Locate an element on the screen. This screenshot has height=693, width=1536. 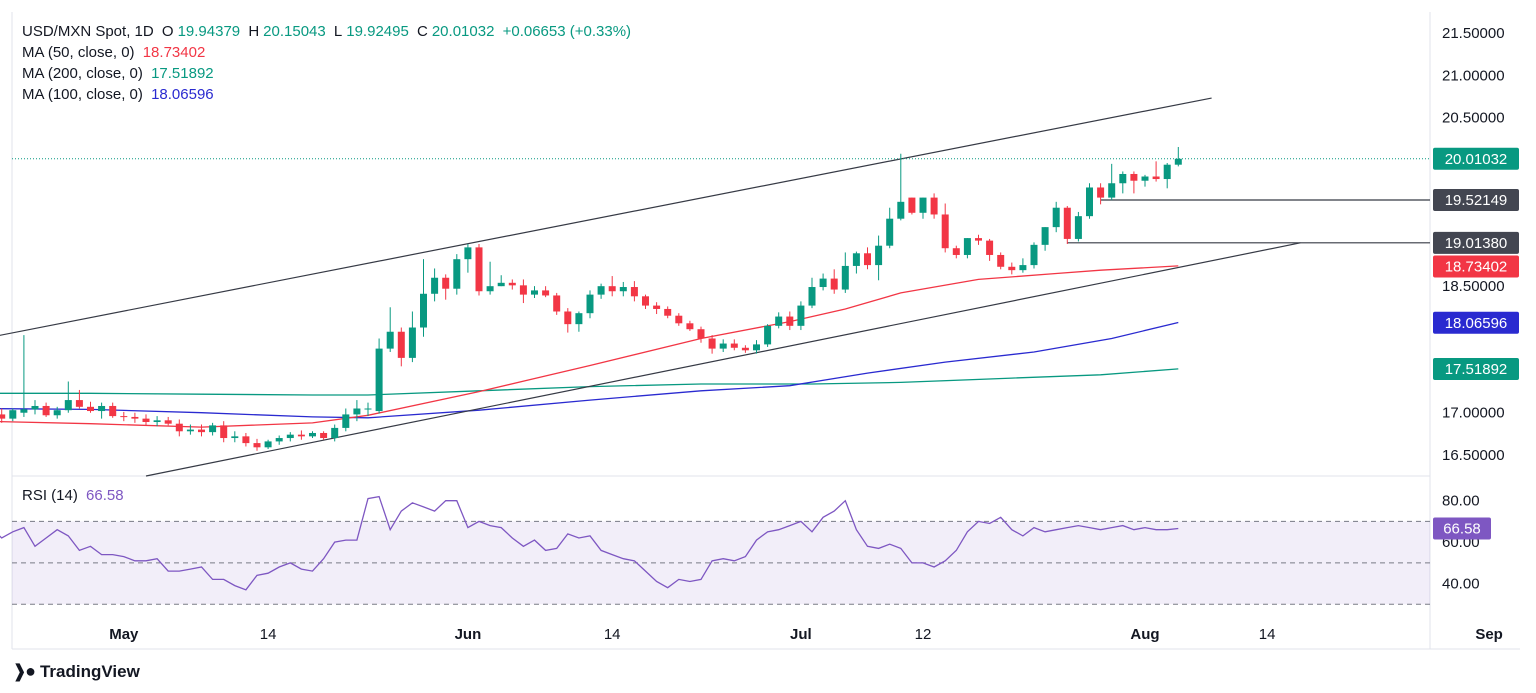
open-value: 19.94379 is located at coordinates (209, 31).